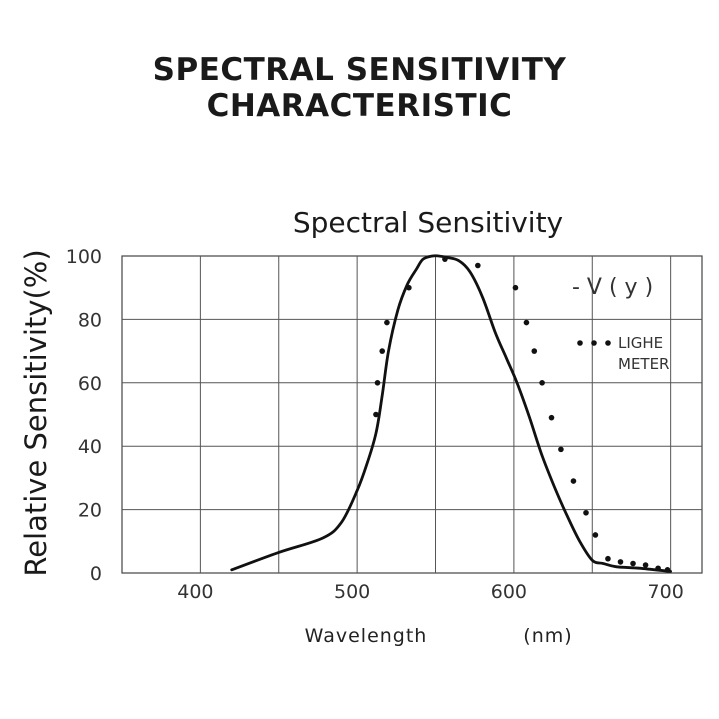 Image resolution: width=719 pixels, height=719 pixels. Describe the element at coordinates (90, 384) in the screenshot. I see `y-tick-label: 60` at that location.